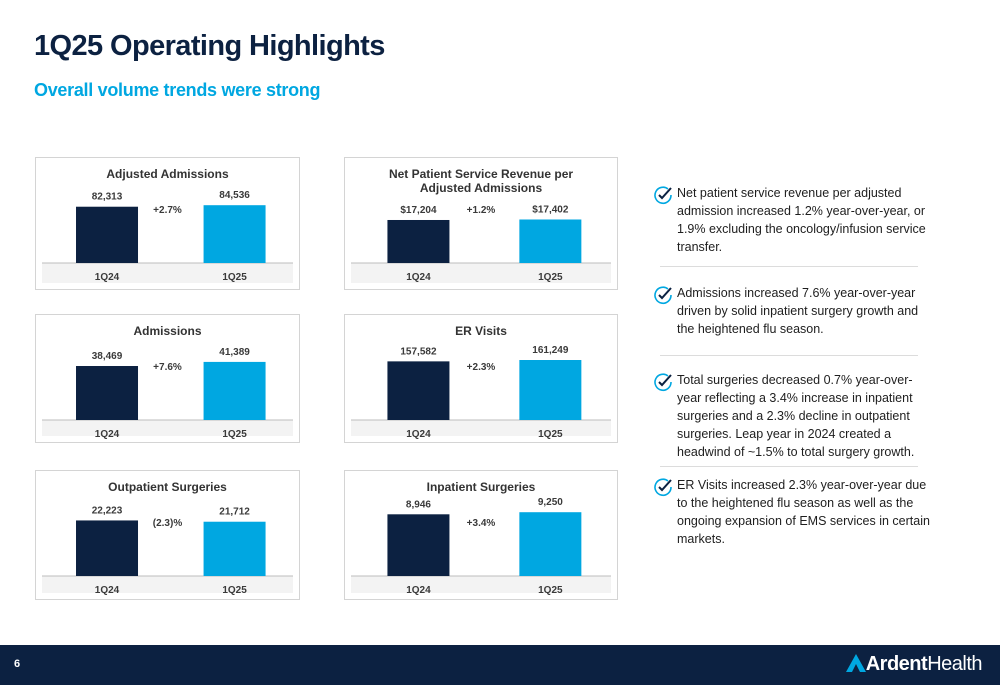 This screenshot has width=1000, height=685. I want to click on logo-icon, so click(855, 663).